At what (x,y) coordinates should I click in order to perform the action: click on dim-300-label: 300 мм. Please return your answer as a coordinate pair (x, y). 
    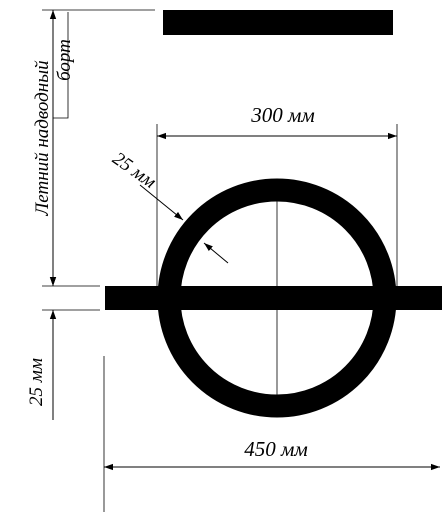
    Looking at the image, I should click on (282, 115).